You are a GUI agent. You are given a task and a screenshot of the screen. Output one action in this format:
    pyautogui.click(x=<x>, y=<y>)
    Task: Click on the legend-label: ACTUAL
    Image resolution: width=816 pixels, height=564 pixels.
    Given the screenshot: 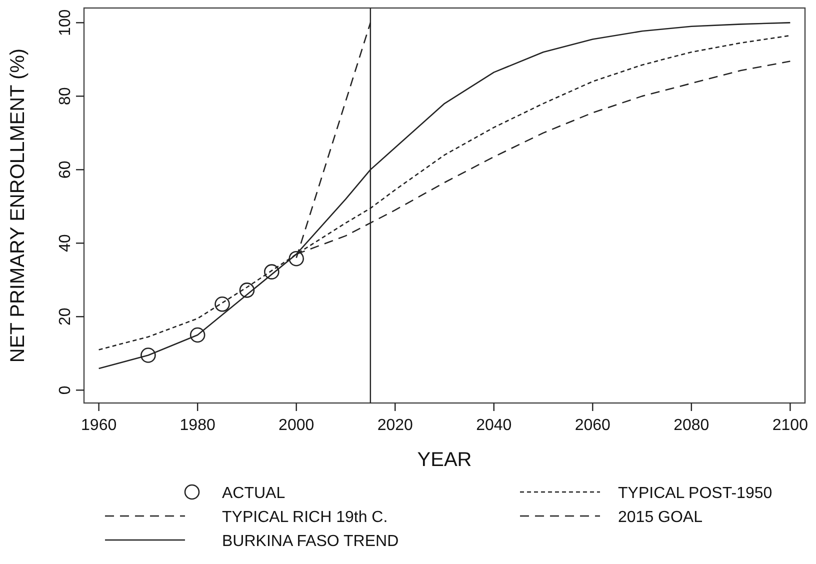 What is the action you would take?
    pyautogui.click(x=254, y=493)
    